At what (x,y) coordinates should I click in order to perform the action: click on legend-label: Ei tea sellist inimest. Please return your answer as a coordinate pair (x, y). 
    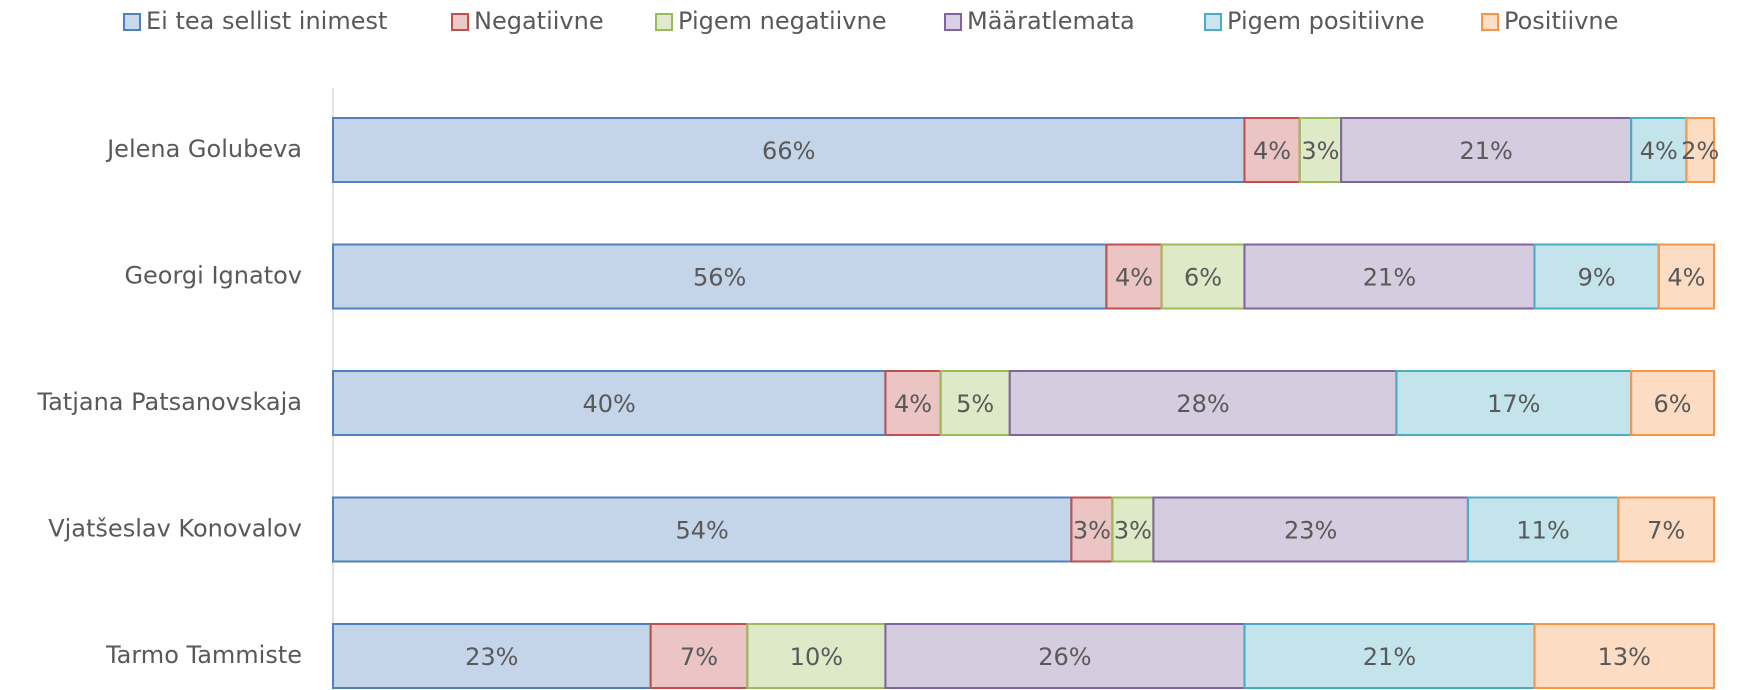
    Looking at the image, I should click on (266, 21).